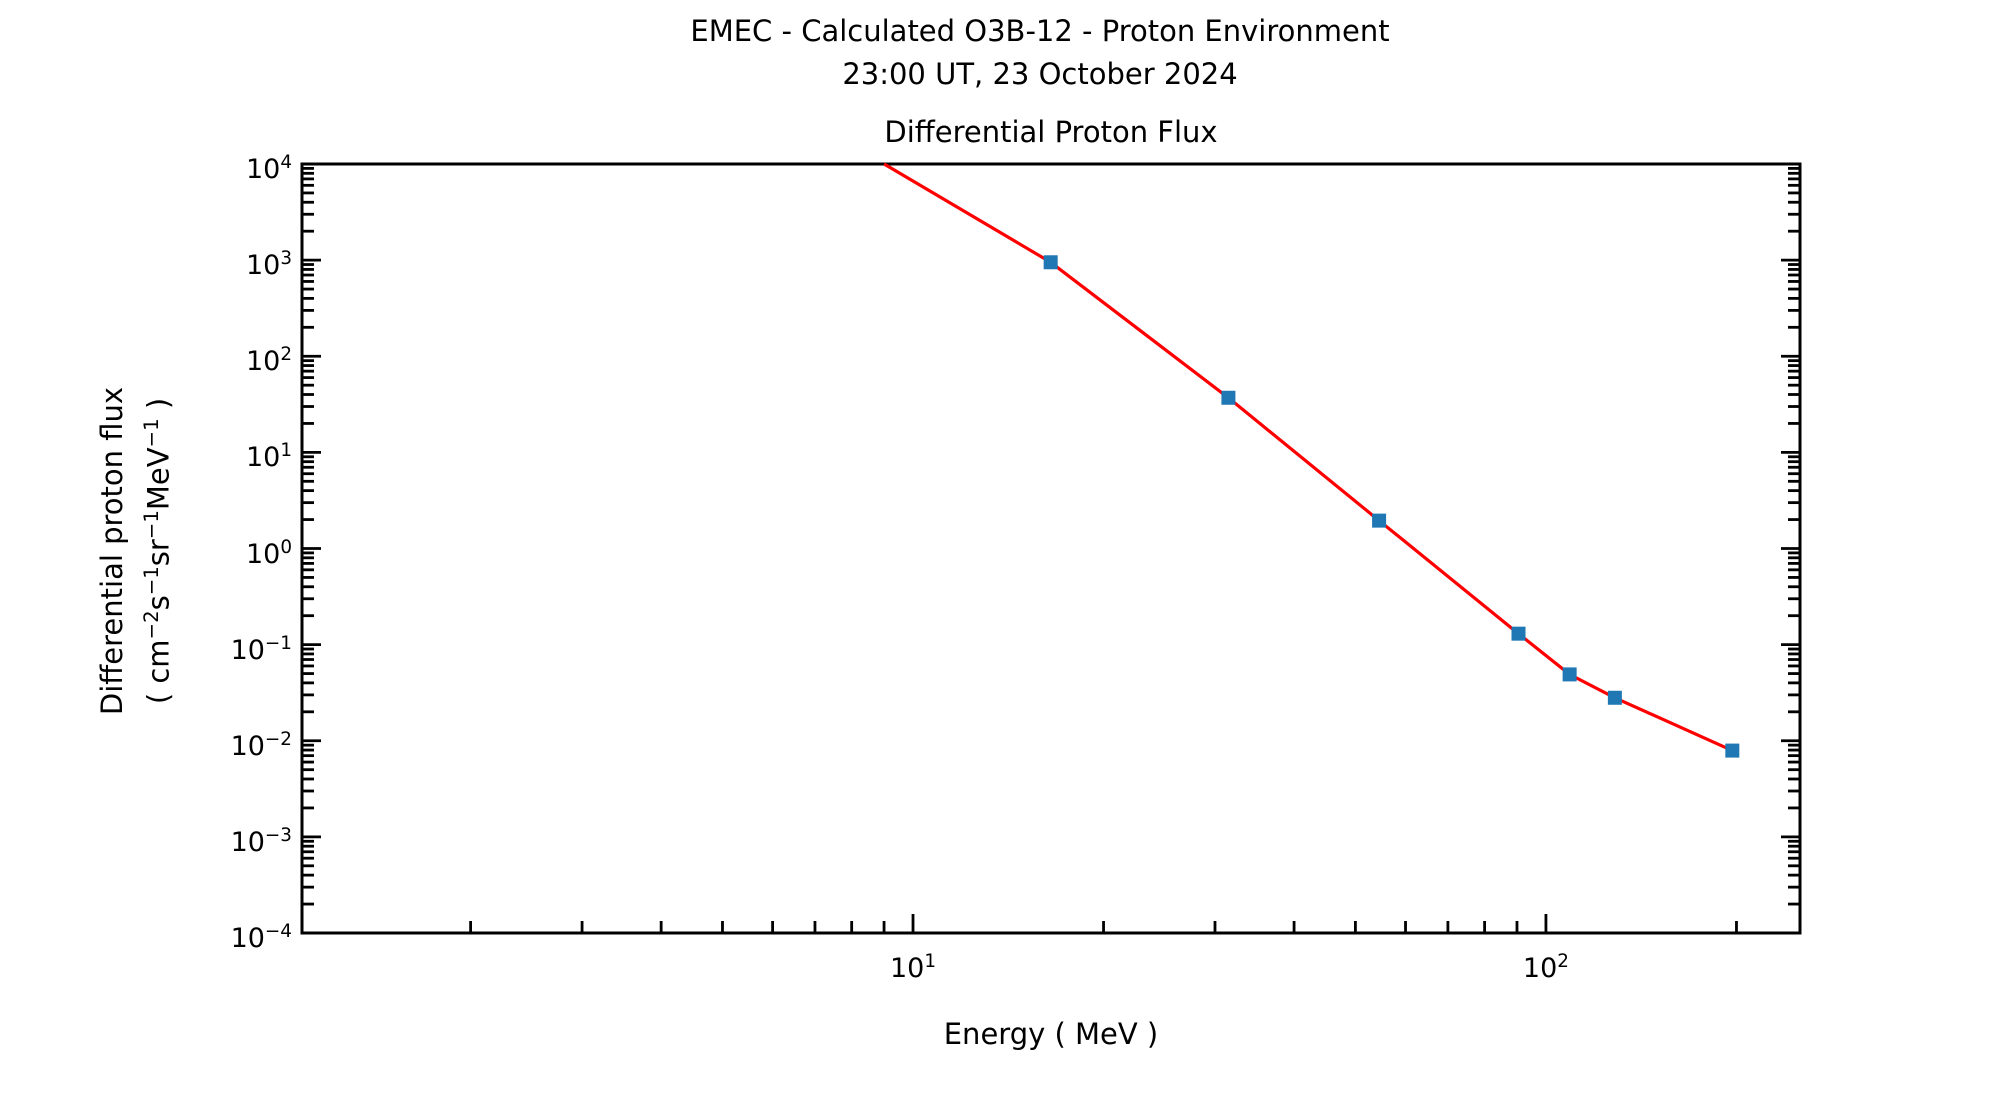 Image resolution: width=2000 pixels, height=1100 pixels. I want to click on y-tick-label: 10⁰, so click(268, 553).